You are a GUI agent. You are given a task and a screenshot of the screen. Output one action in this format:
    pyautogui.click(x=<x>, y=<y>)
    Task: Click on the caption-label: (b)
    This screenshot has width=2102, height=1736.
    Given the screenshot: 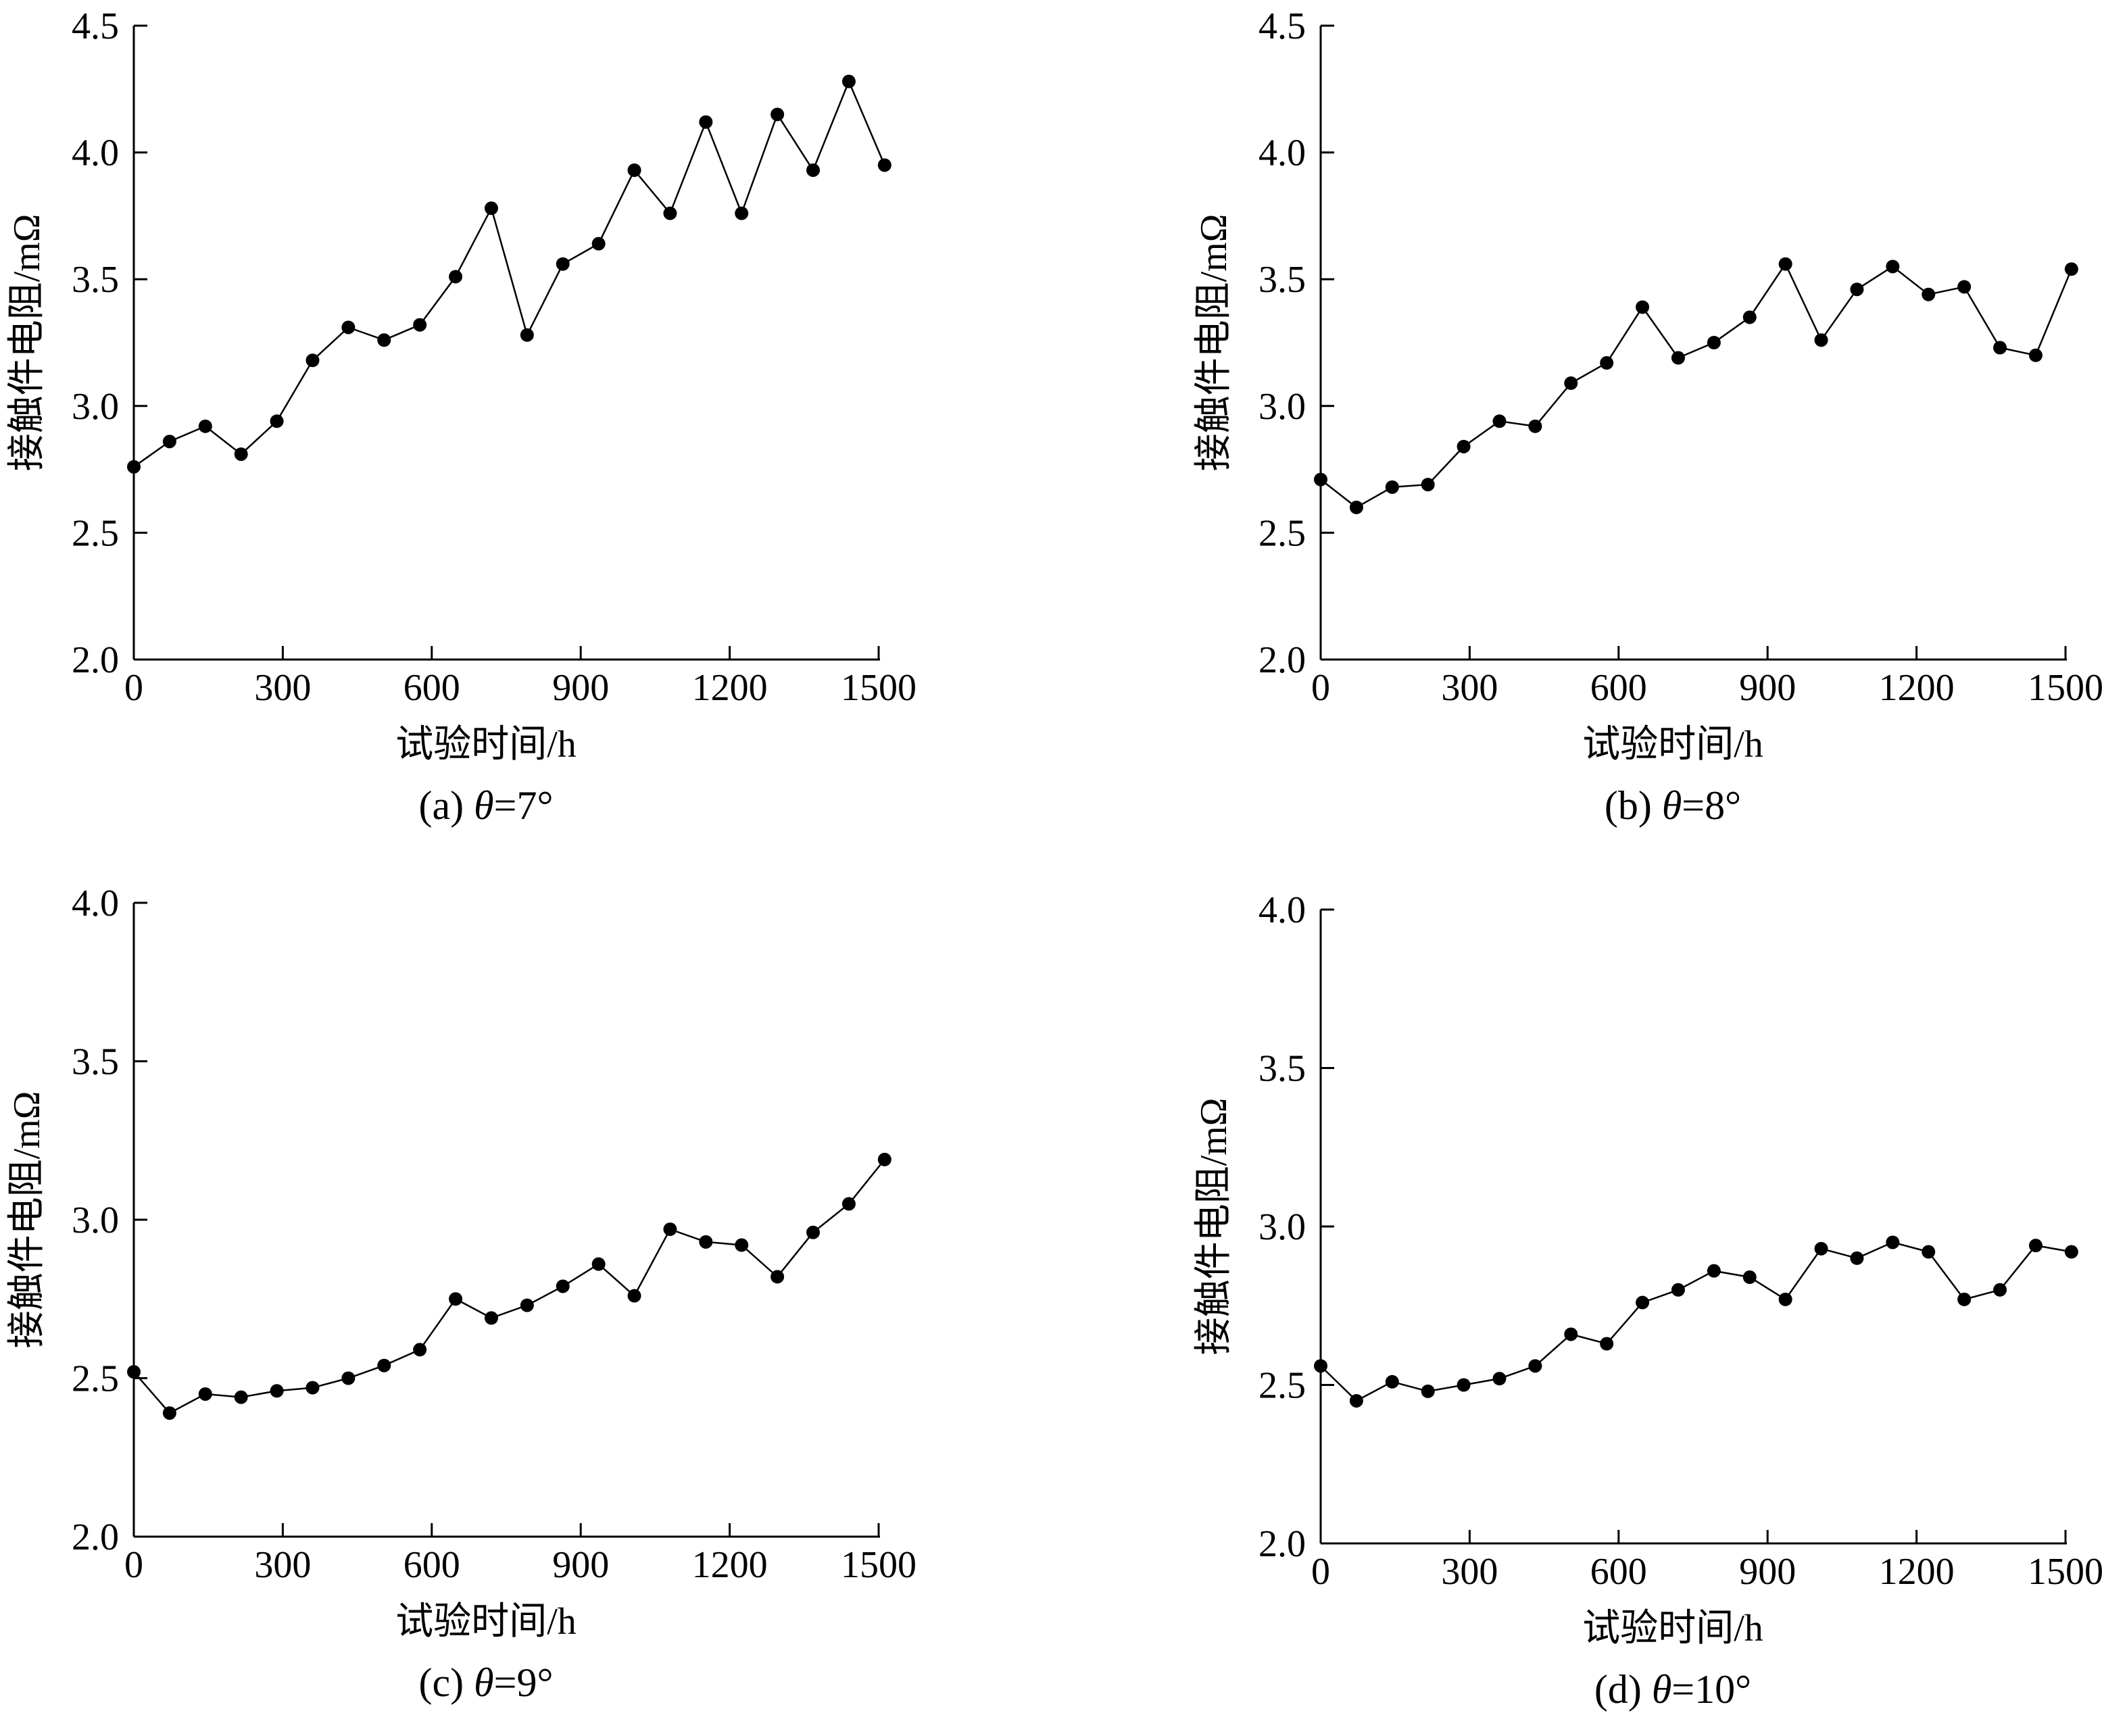 What is the action you would take?
    pyautogui.click(x=1634, y=805)
    